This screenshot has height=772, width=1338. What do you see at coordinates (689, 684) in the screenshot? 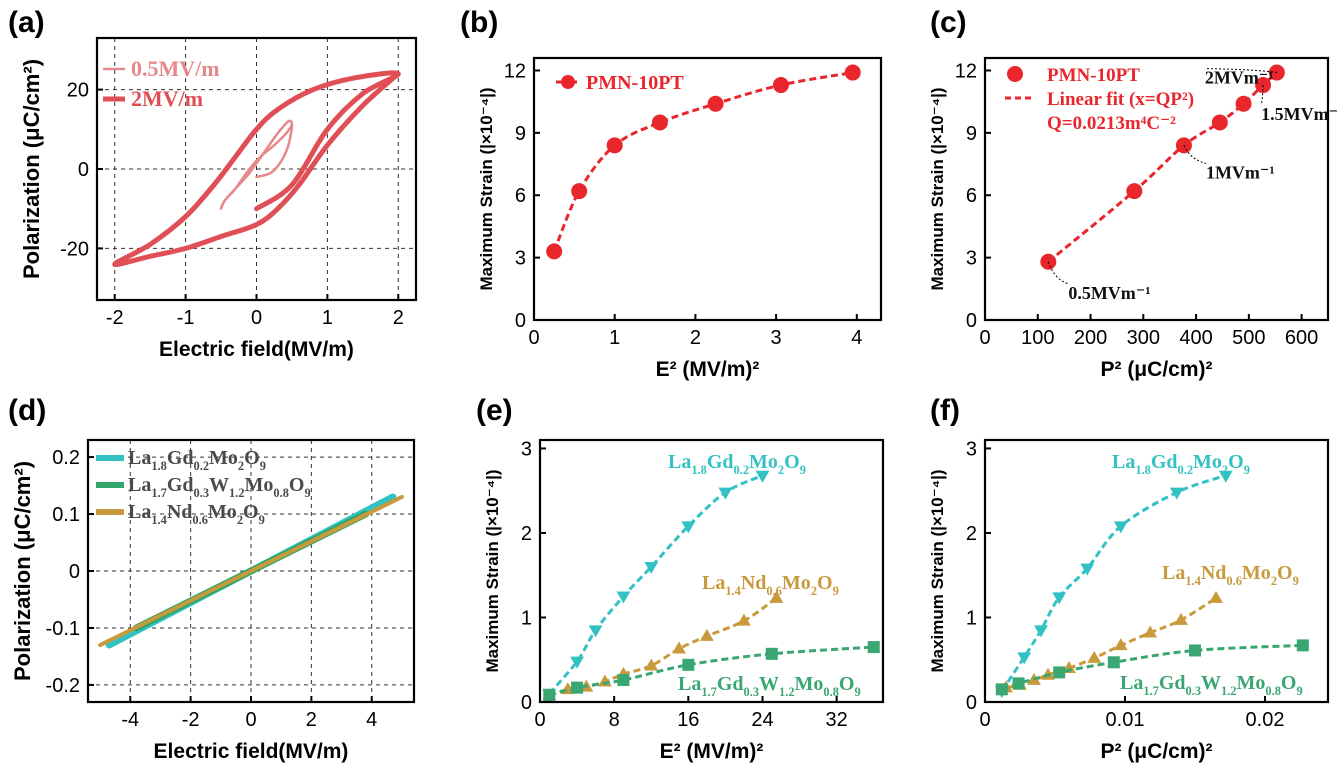
I see `series-annotation-part: La` at bounding box center [689, 684].